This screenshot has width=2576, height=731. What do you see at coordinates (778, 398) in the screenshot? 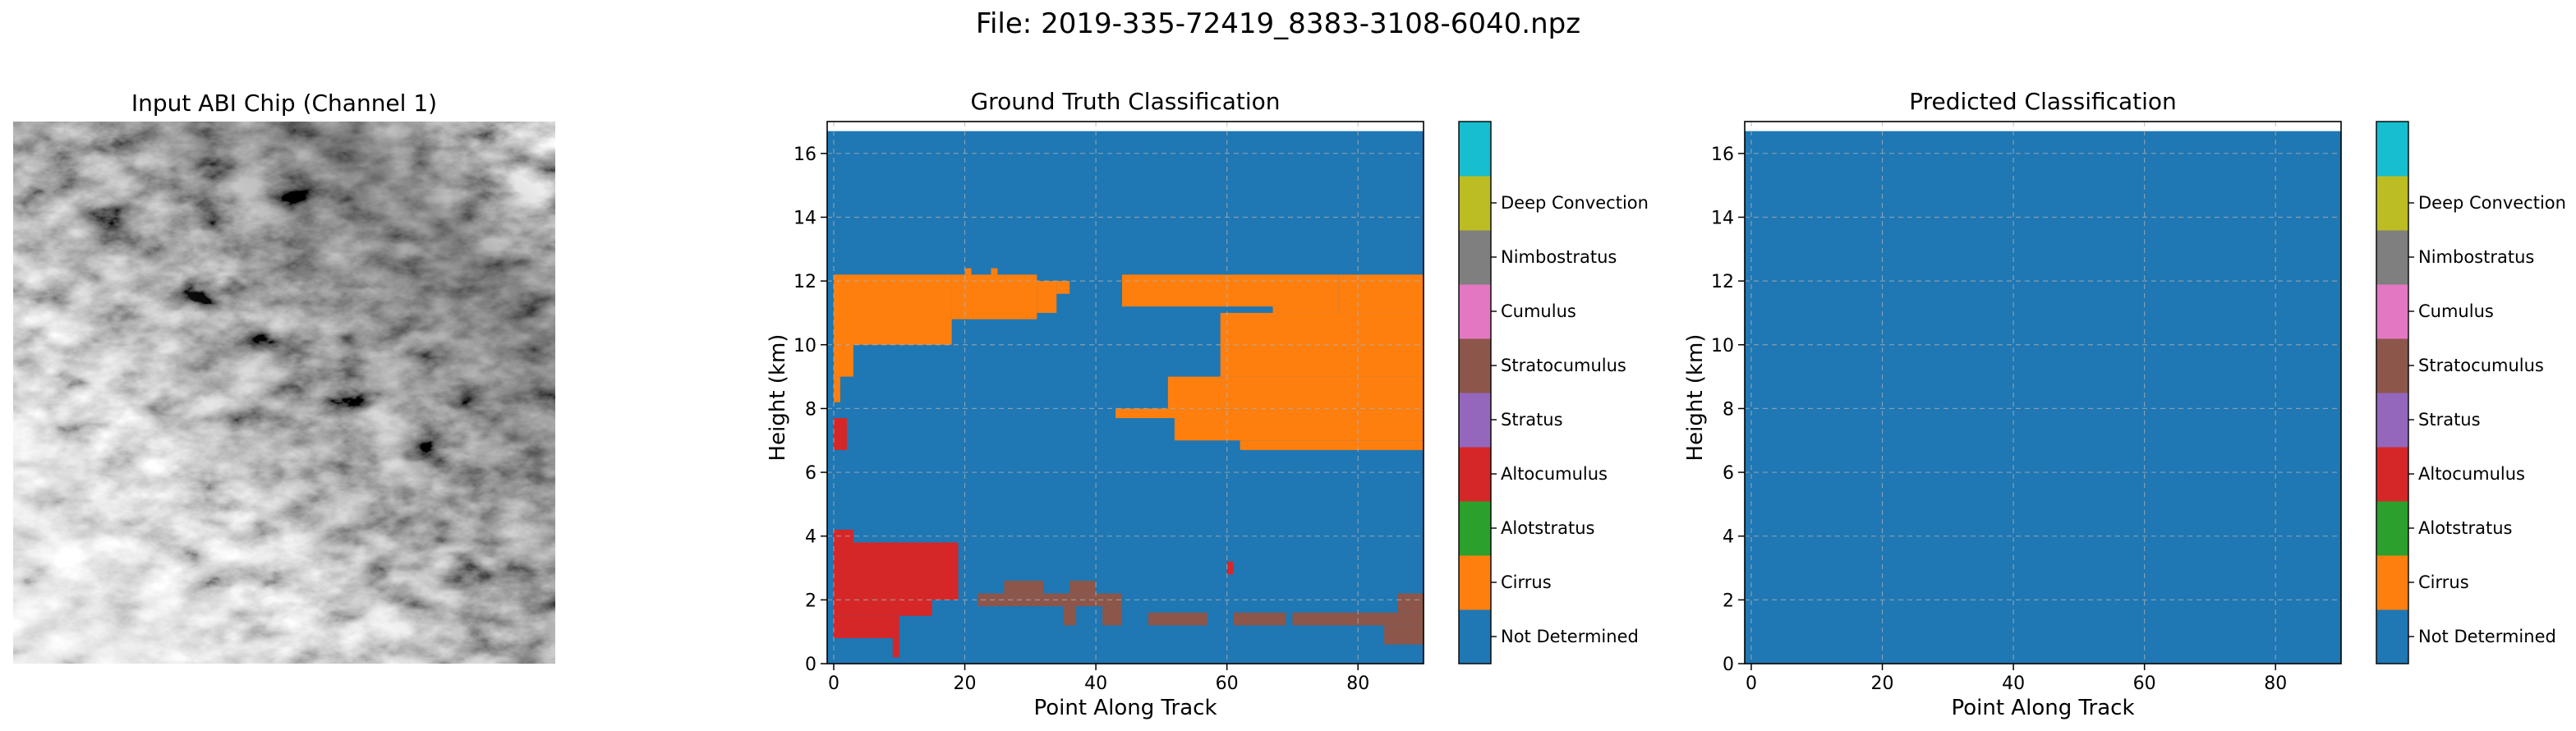
I see `ground-truth-ylabel: Height (km)` at bounding box center [778, 398].